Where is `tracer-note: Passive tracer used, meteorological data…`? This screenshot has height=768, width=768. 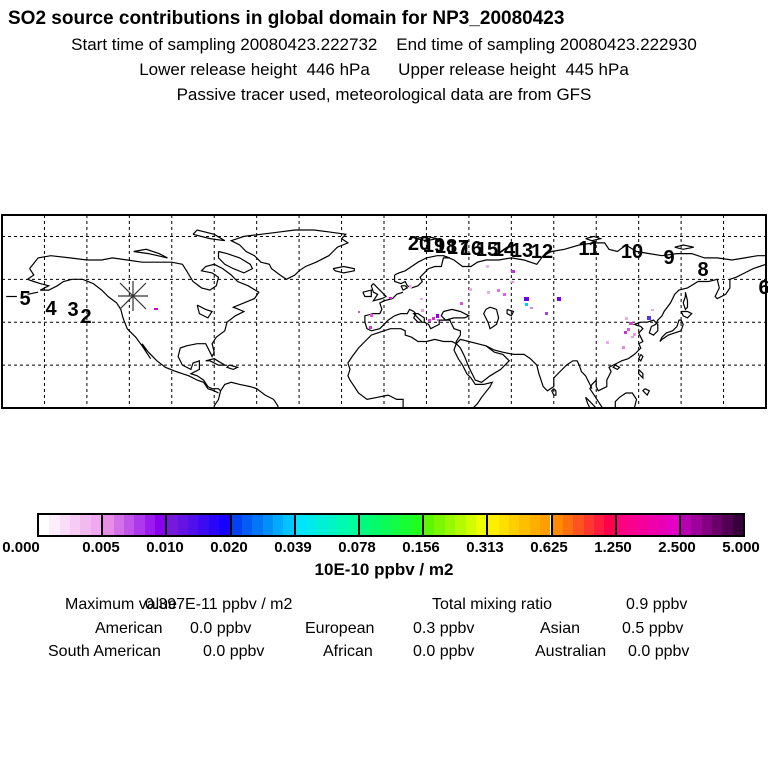 tracer-note: Passive tracer used, meteorological data… is located at coordinates (384, 94).